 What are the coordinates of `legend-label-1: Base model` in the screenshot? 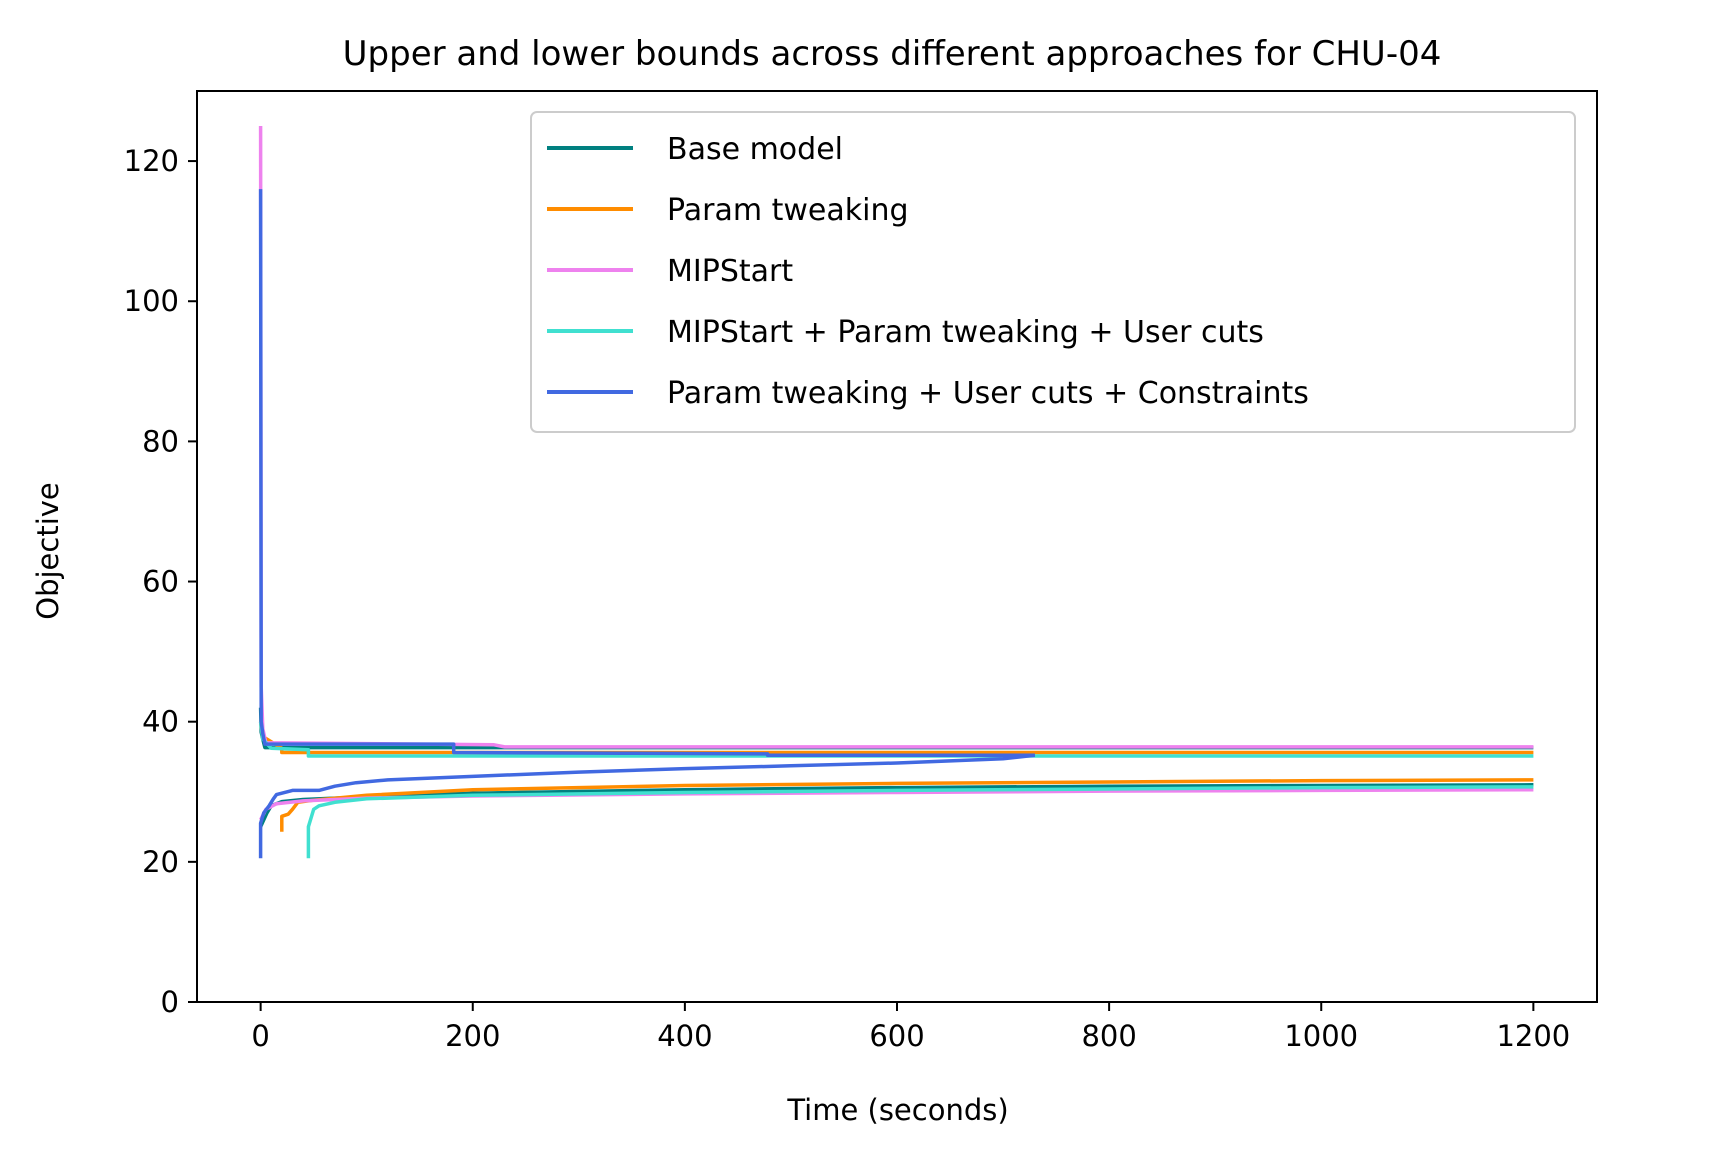 It's located at (755, 149).